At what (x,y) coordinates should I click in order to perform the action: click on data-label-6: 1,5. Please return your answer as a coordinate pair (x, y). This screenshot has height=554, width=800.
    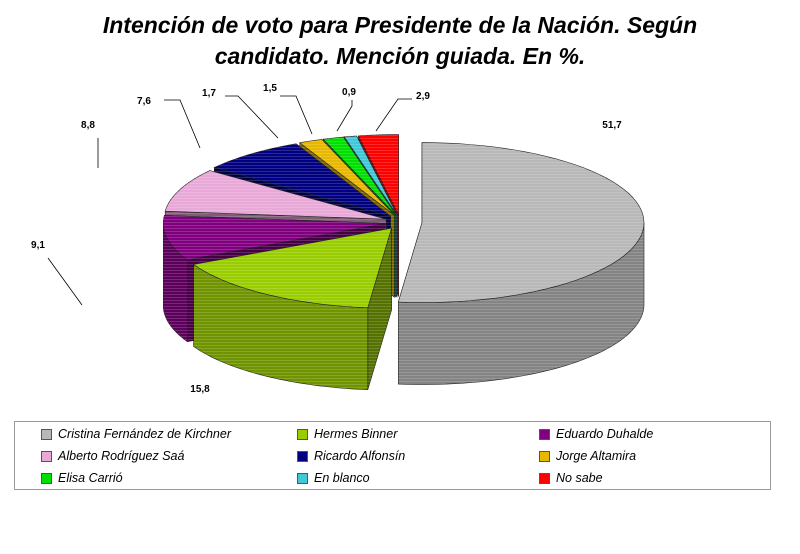
    Looking at the image, I should click on (270, 88).